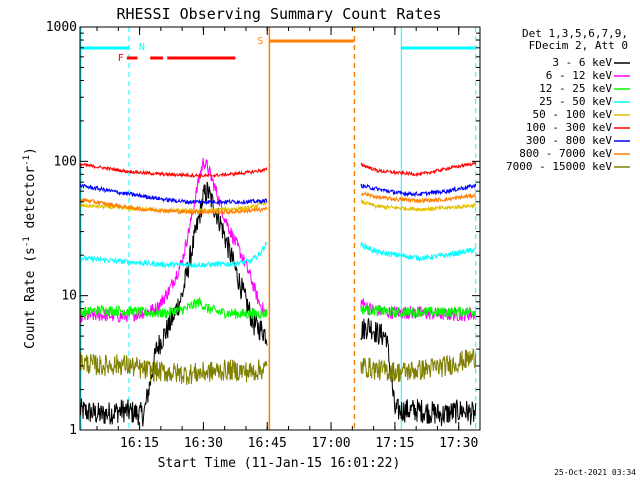 The width and height of the screenshot is (640, 480). I want to click on y-tick-label: 10, so click(69, 296).